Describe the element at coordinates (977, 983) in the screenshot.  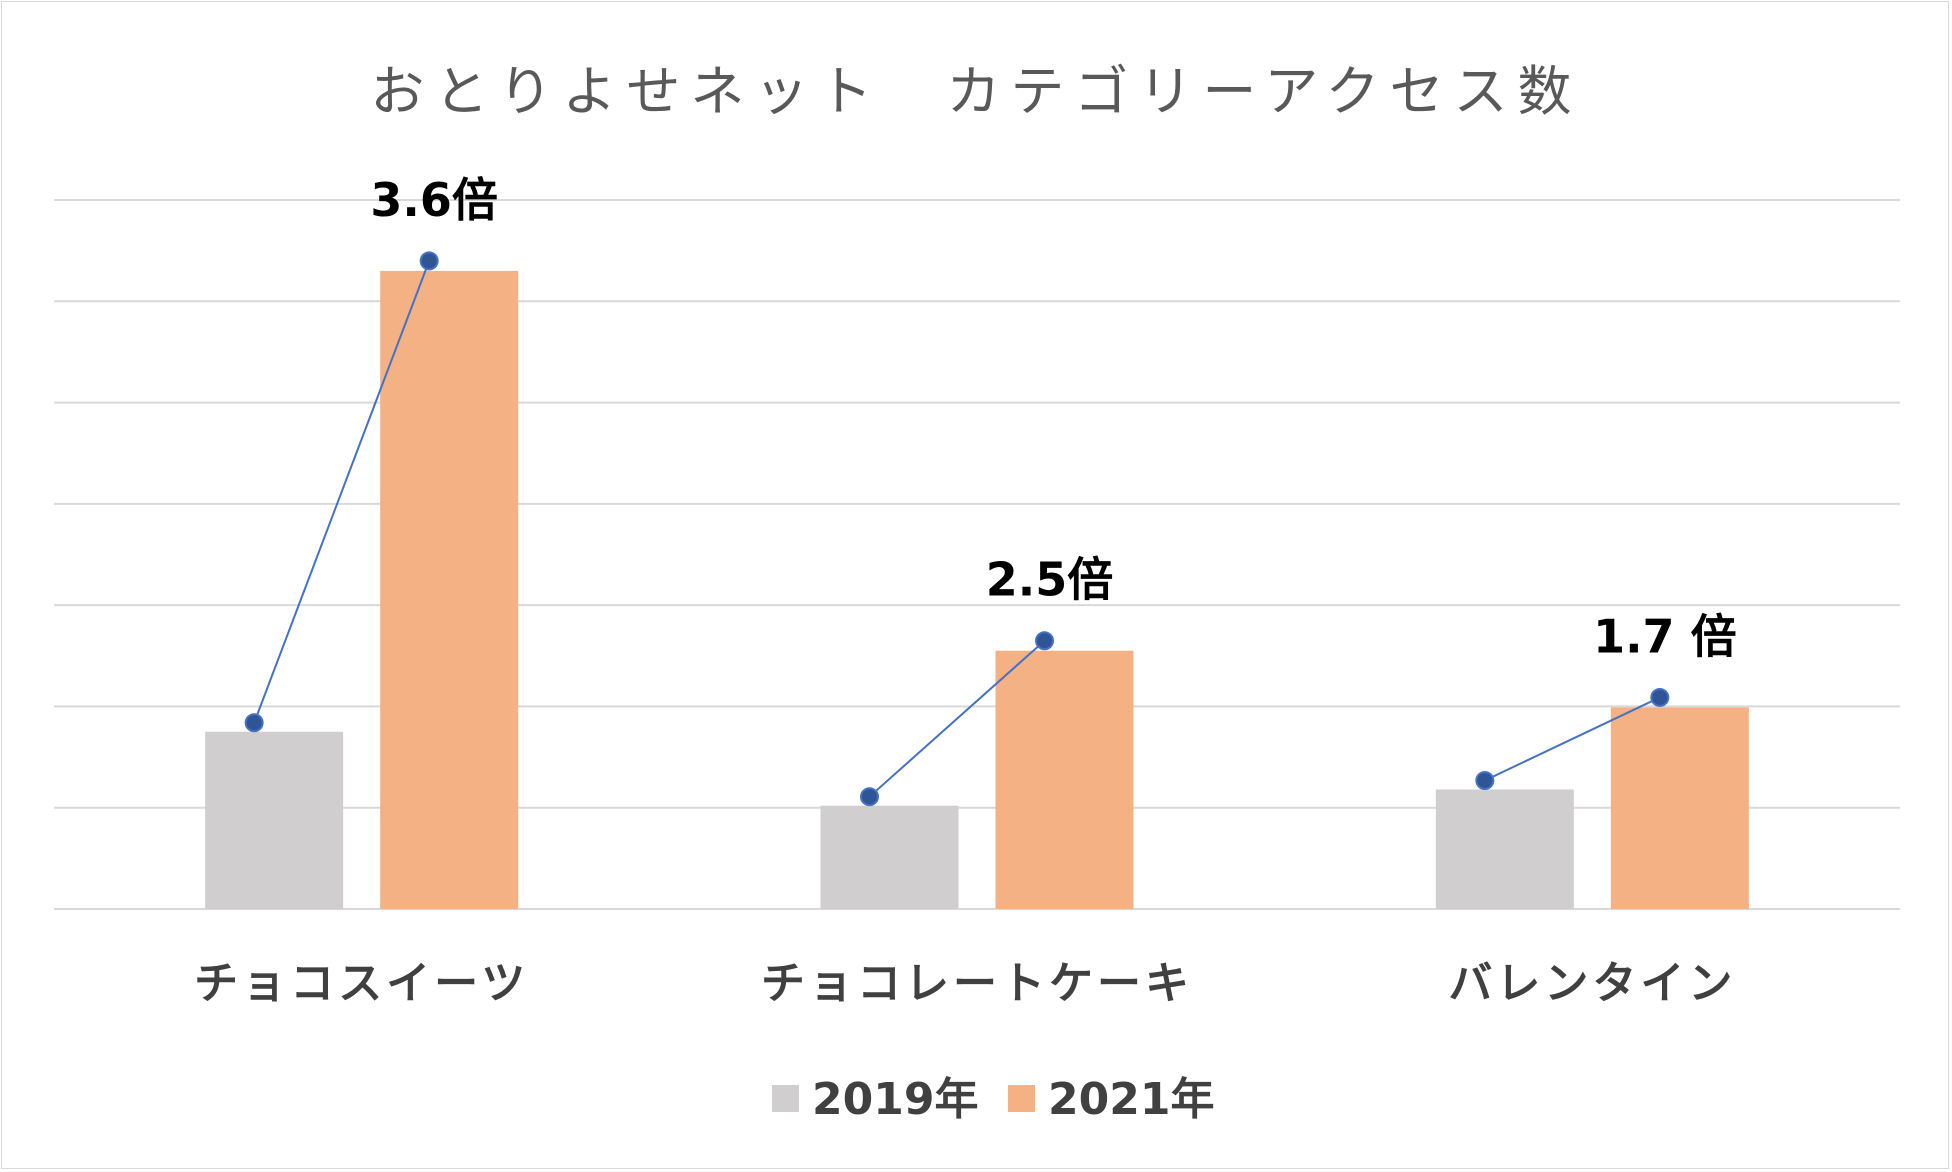
I see `category-label: チョコレートケーキ` at that location.